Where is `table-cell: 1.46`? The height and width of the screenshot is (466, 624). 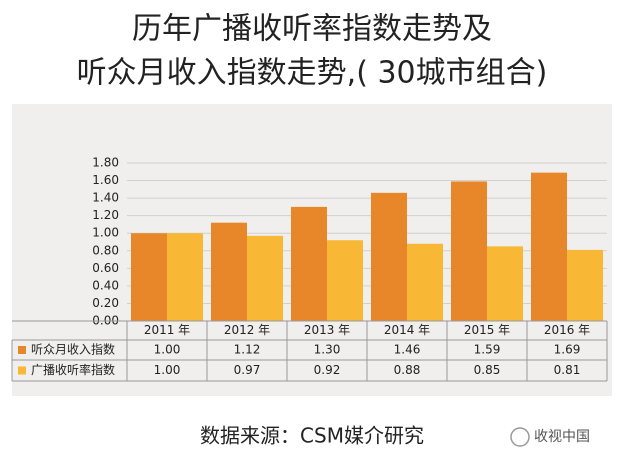
table-cell: 1.46 is located at coordinates (407, 350).